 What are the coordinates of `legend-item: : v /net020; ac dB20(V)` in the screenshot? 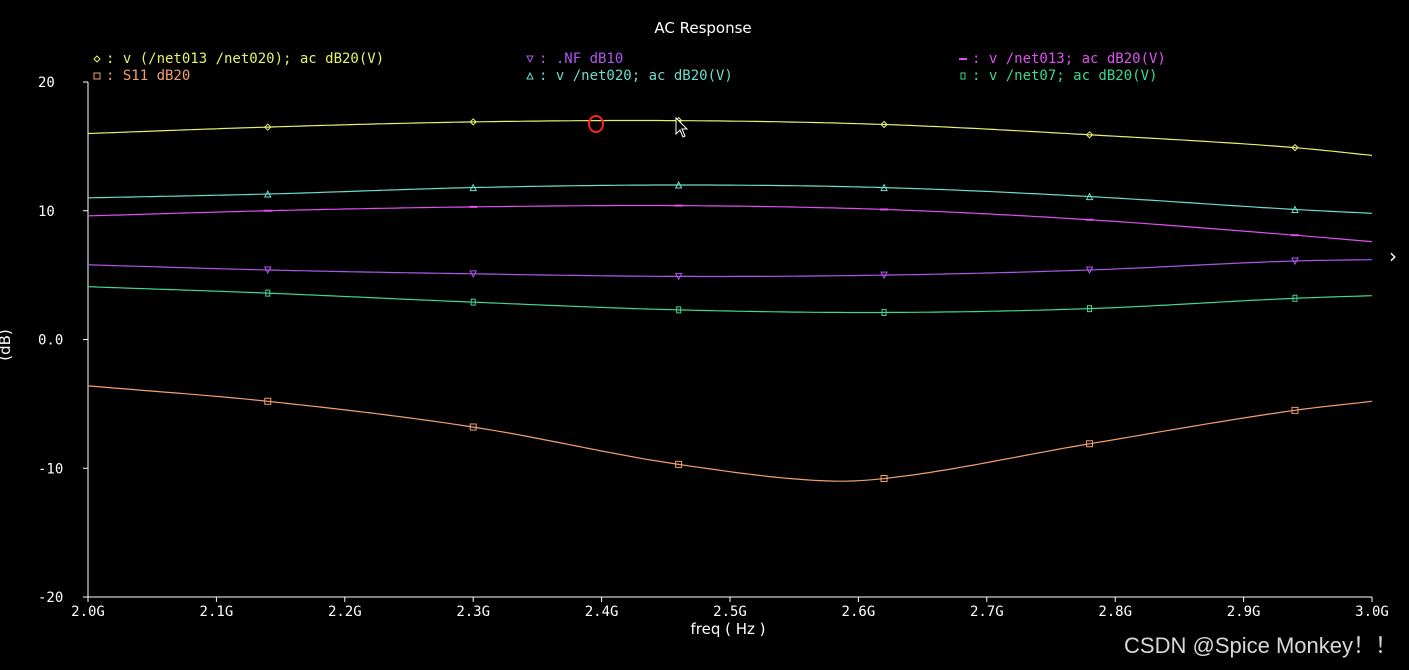 It's located at (629, 76).